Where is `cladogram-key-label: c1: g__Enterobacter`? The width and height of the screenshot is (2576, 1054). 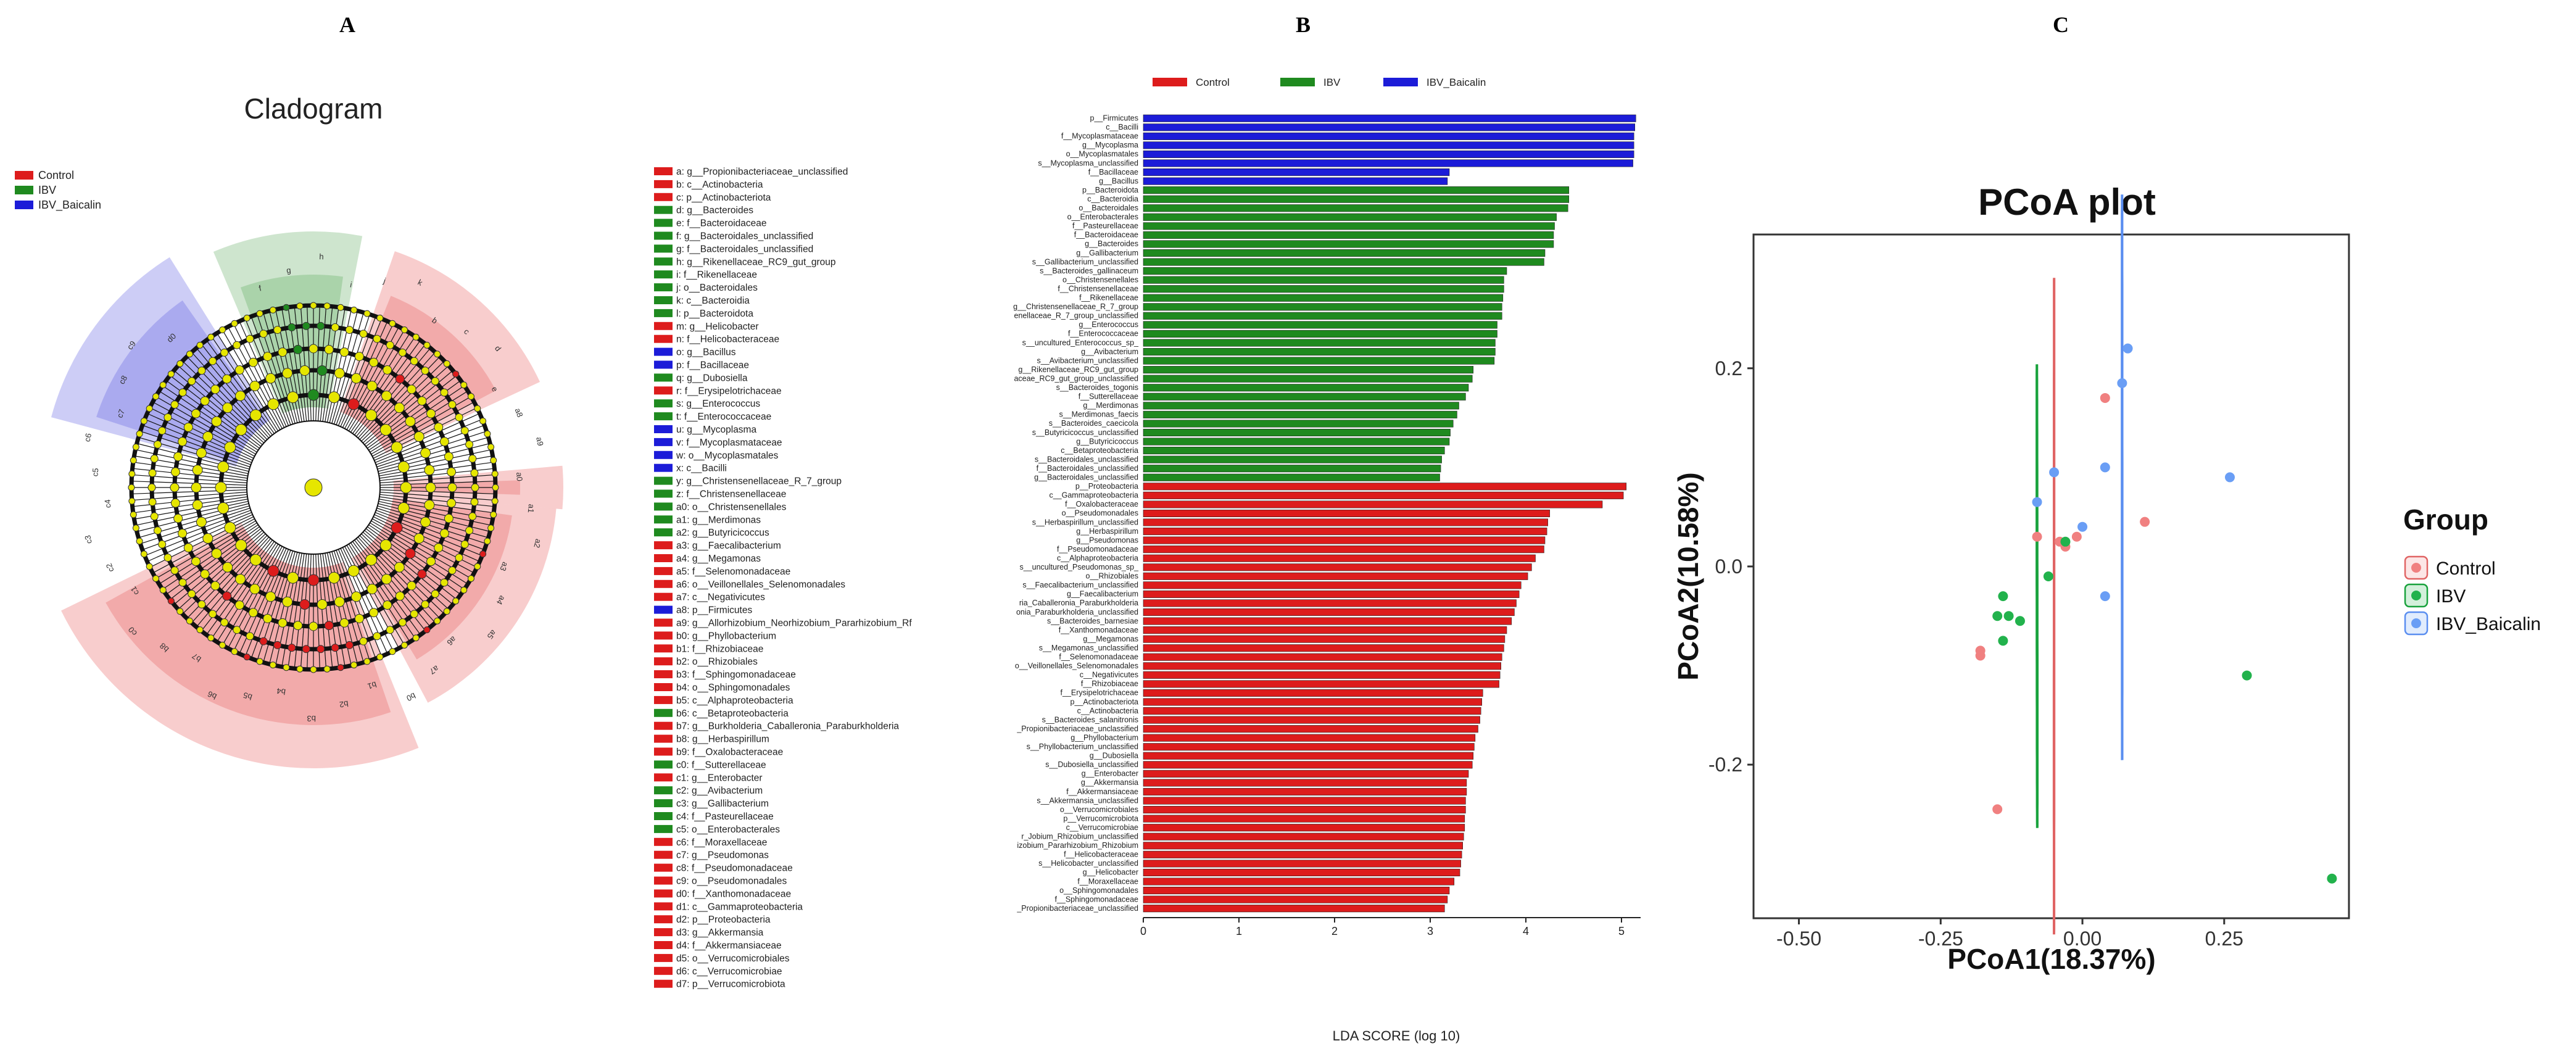 cladogram-key-label: c1: g__Enterobacter is located at coordinates (719, 778).